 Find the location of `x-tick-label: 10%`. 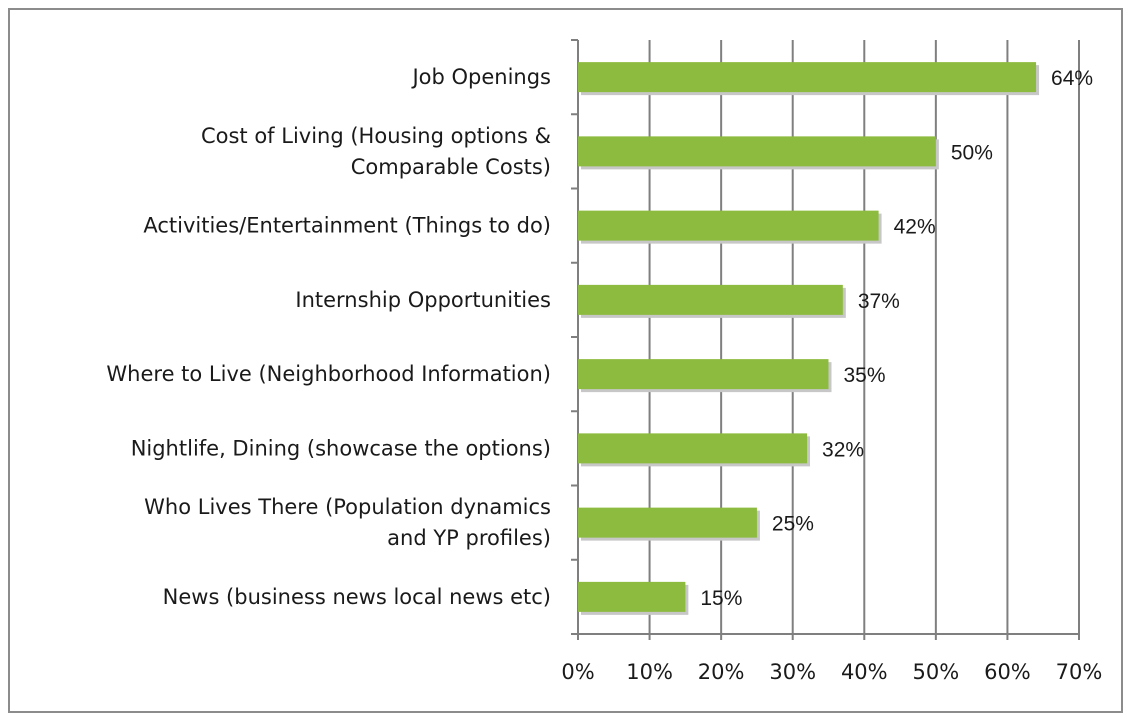

x-tick-label: 10% is located at coordinates (649, 672).